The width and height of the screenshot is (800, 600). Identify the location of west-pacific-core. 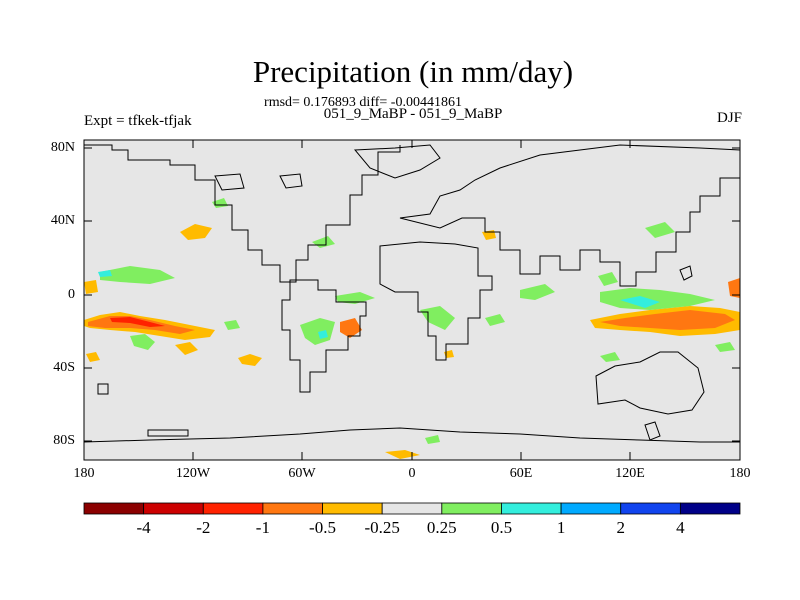
(667, 320).